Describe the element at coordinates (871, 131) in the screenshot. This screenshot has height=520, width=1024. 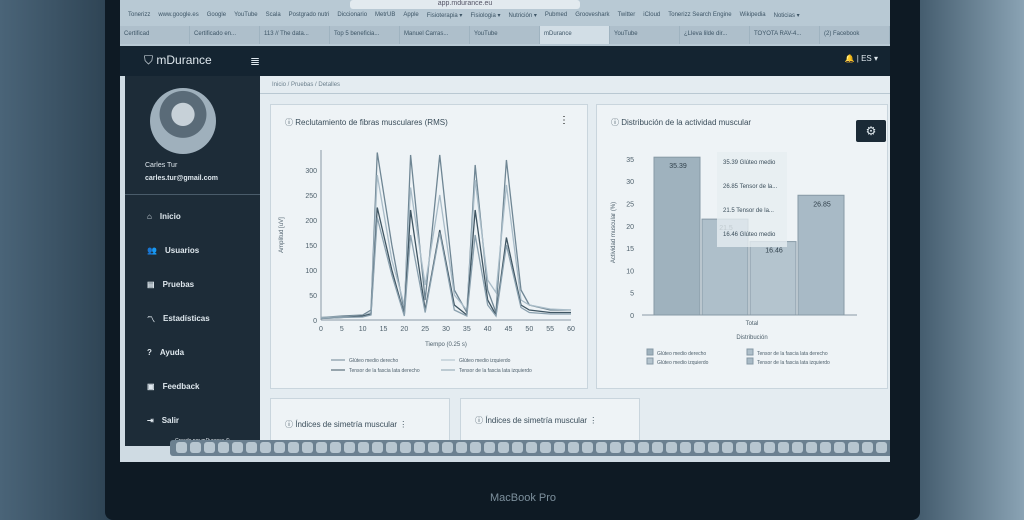
I see `settings-gear-button: ⚙` at that location.